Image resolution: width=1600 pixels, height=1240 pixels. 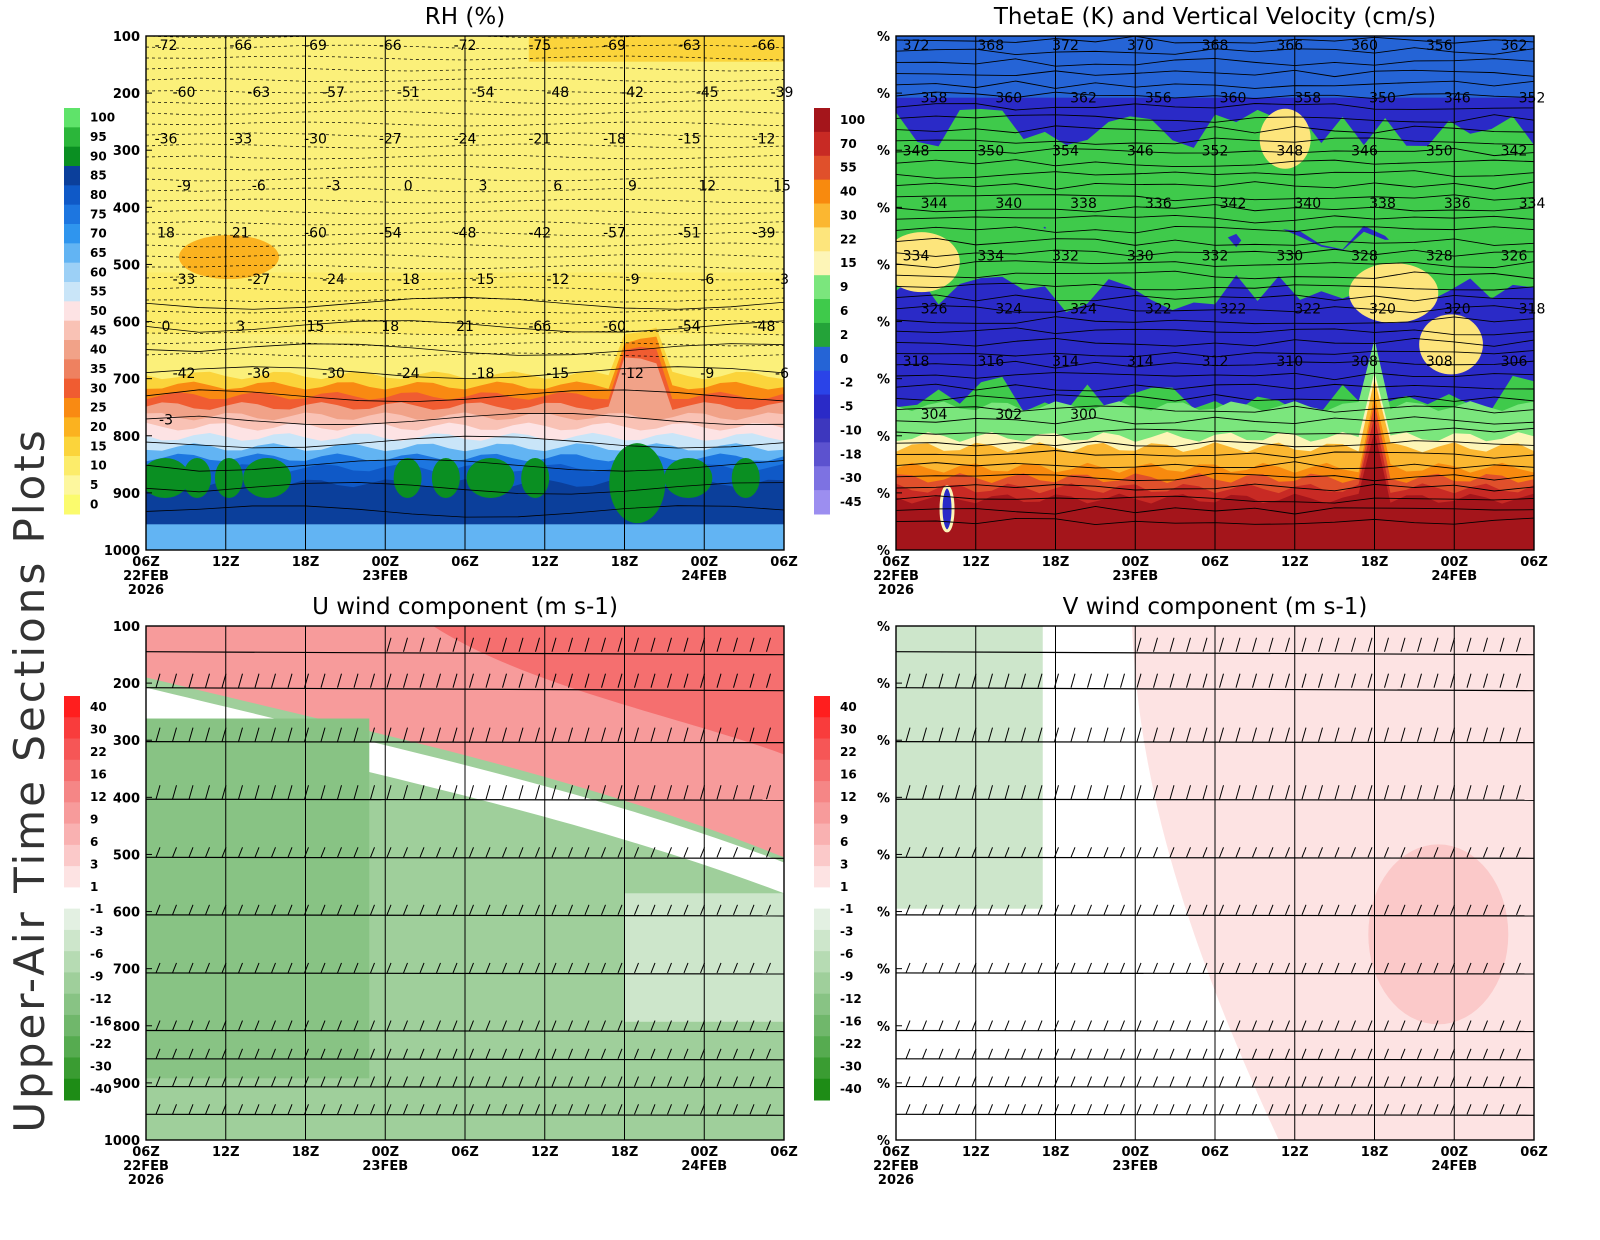 I want to click on v_wind-date-label: 23FEB, so click(x=1135, y=1166).